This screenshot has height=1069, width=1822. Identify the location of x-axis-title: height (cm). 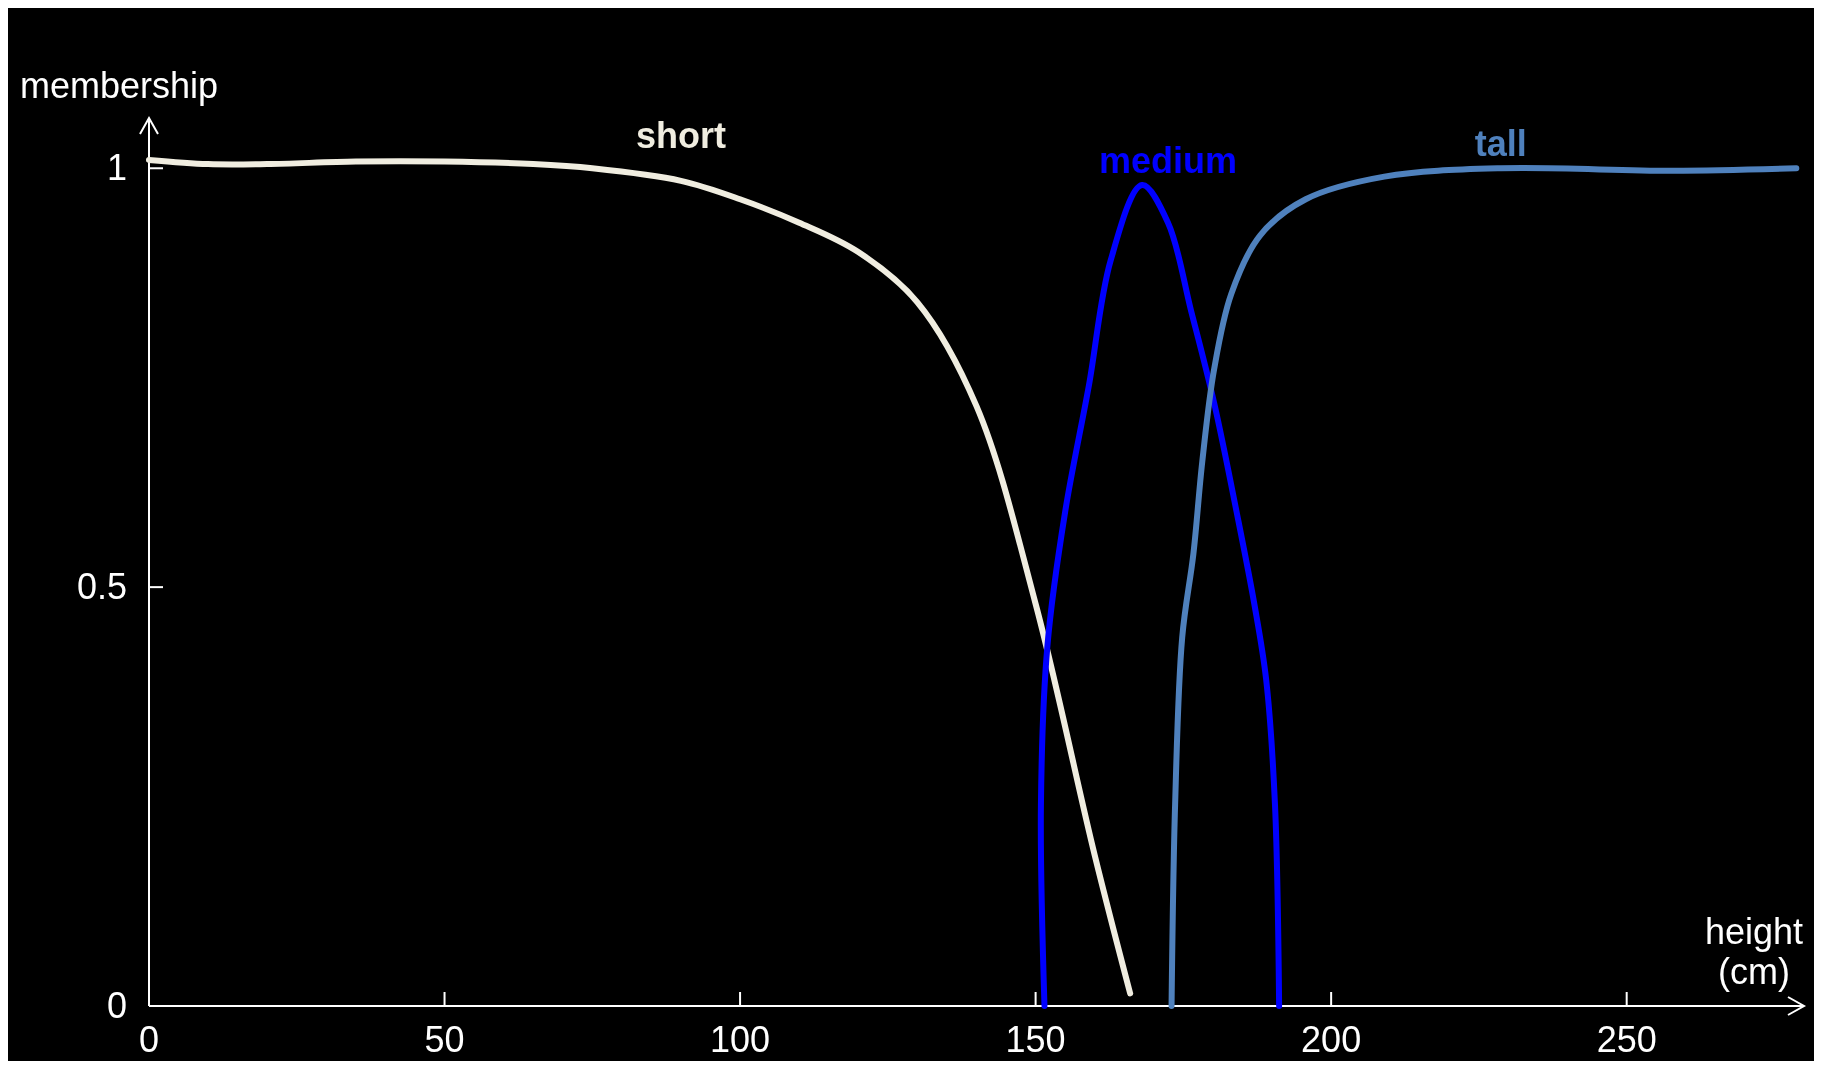
(1754, 951).